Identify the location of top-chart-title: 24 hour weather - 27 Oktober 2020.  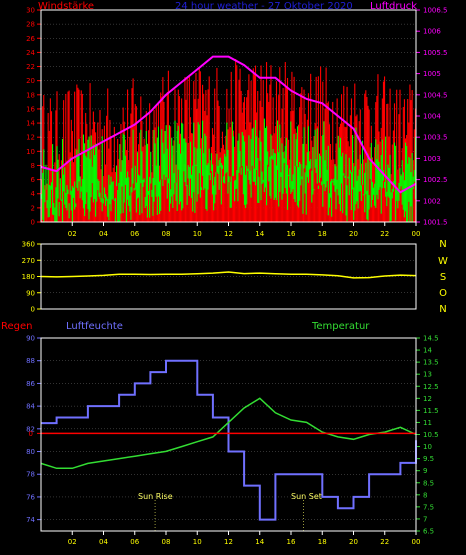
(264, 6).